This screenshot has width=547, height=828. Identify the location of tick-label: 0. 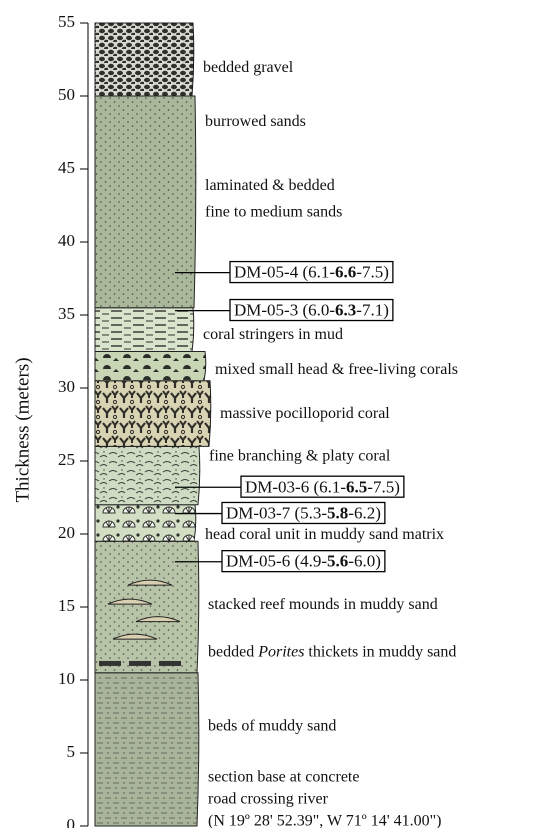
(71, 821).